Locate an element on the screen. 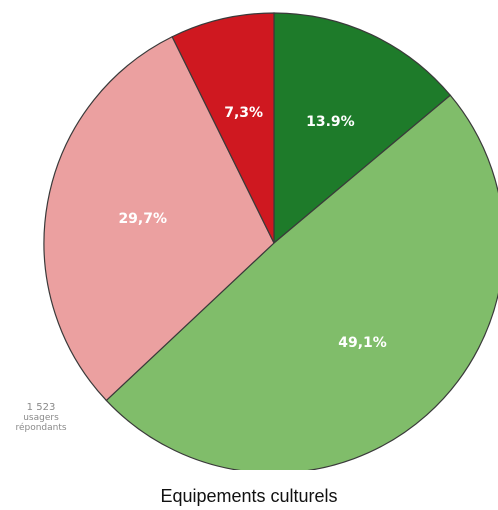 The height and width of the screenshot is (510, 498). respondents-annotation: 1 523 usagers répondants is located at coordinates (41, 418).